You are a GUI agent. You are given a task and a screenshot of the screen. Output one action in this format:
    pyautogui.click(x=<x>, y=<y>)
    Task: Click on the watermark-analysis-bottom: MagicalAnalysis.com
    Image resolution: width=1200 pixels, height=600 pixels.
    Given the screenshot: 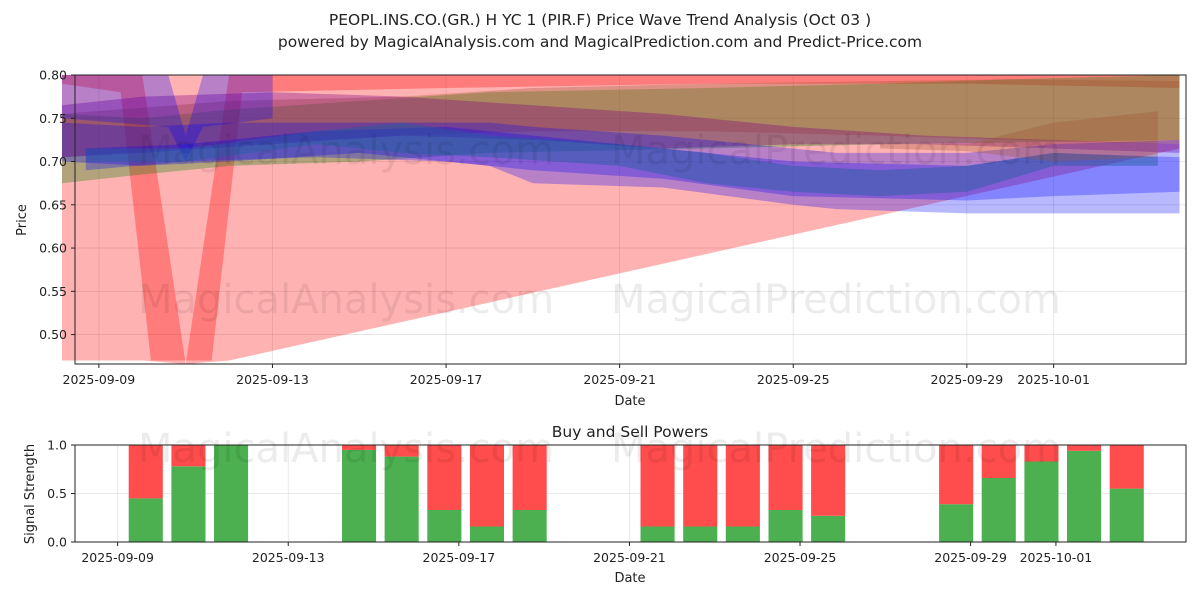 What is the action you would take?
    pyautogui.click(x=346, y=449)
    